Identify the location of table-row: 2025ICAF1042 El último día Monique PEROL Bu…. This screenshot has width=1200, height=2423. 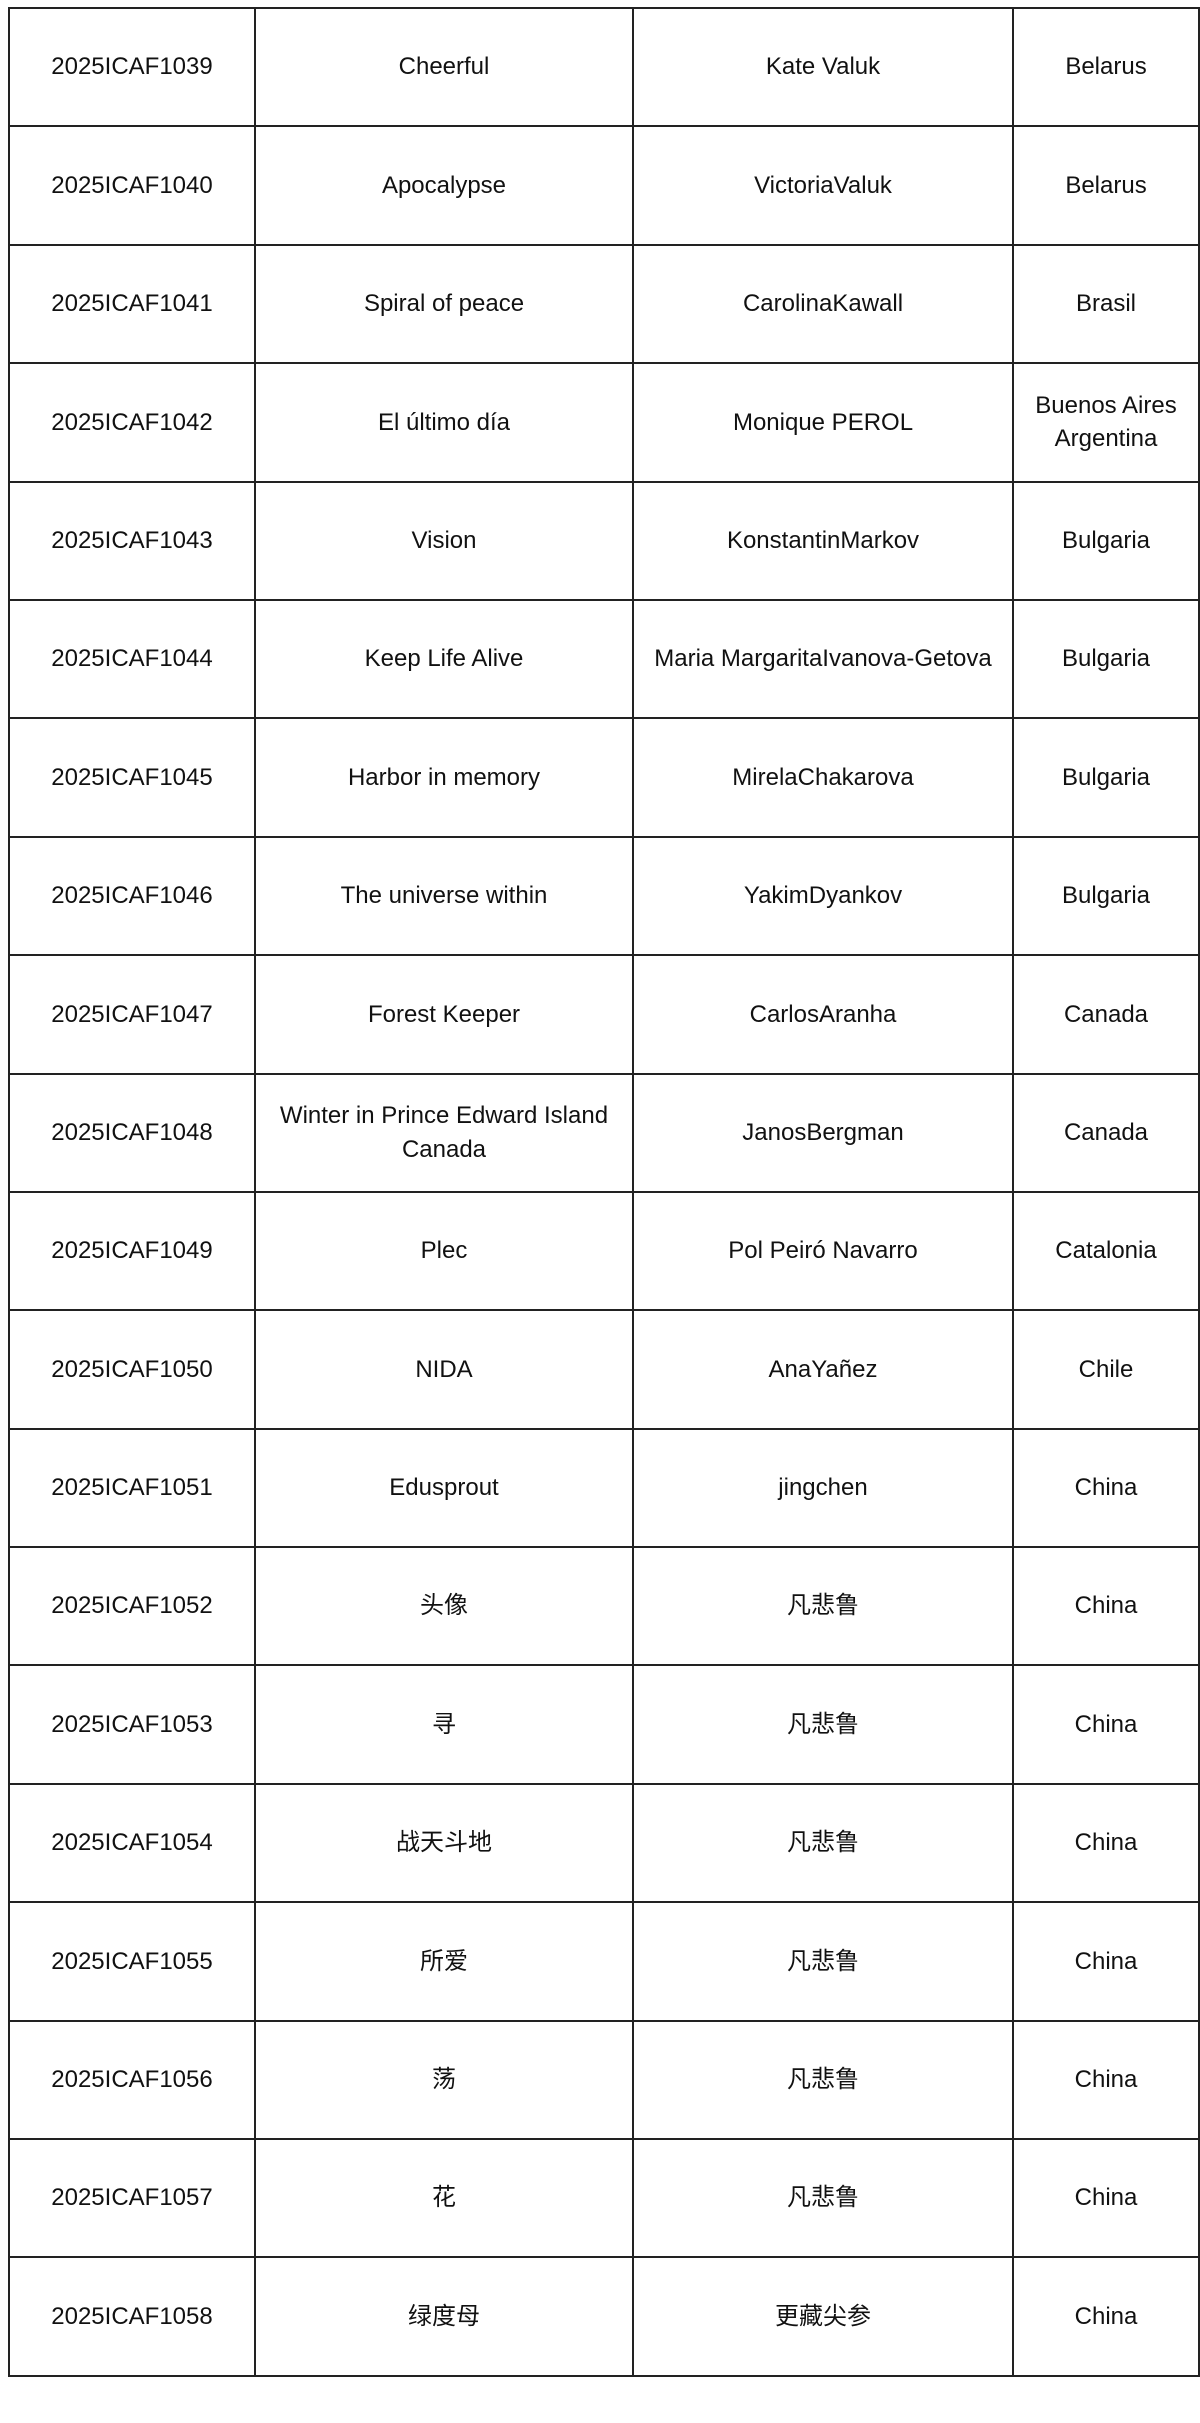
(604, 422).